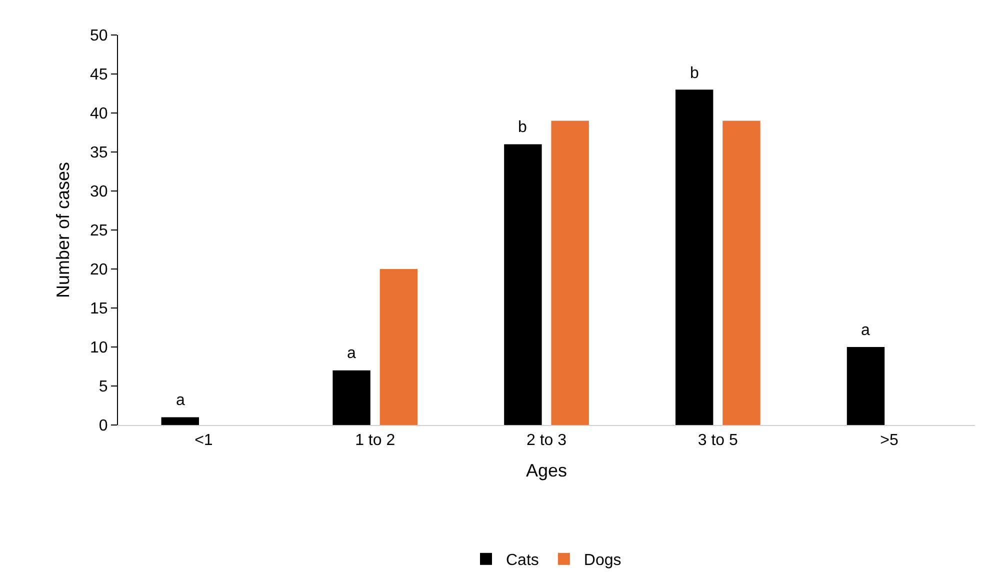  Describe the element at coordinates (522, 561) in the screenshot. I see `legend-label: Cats` at that location.